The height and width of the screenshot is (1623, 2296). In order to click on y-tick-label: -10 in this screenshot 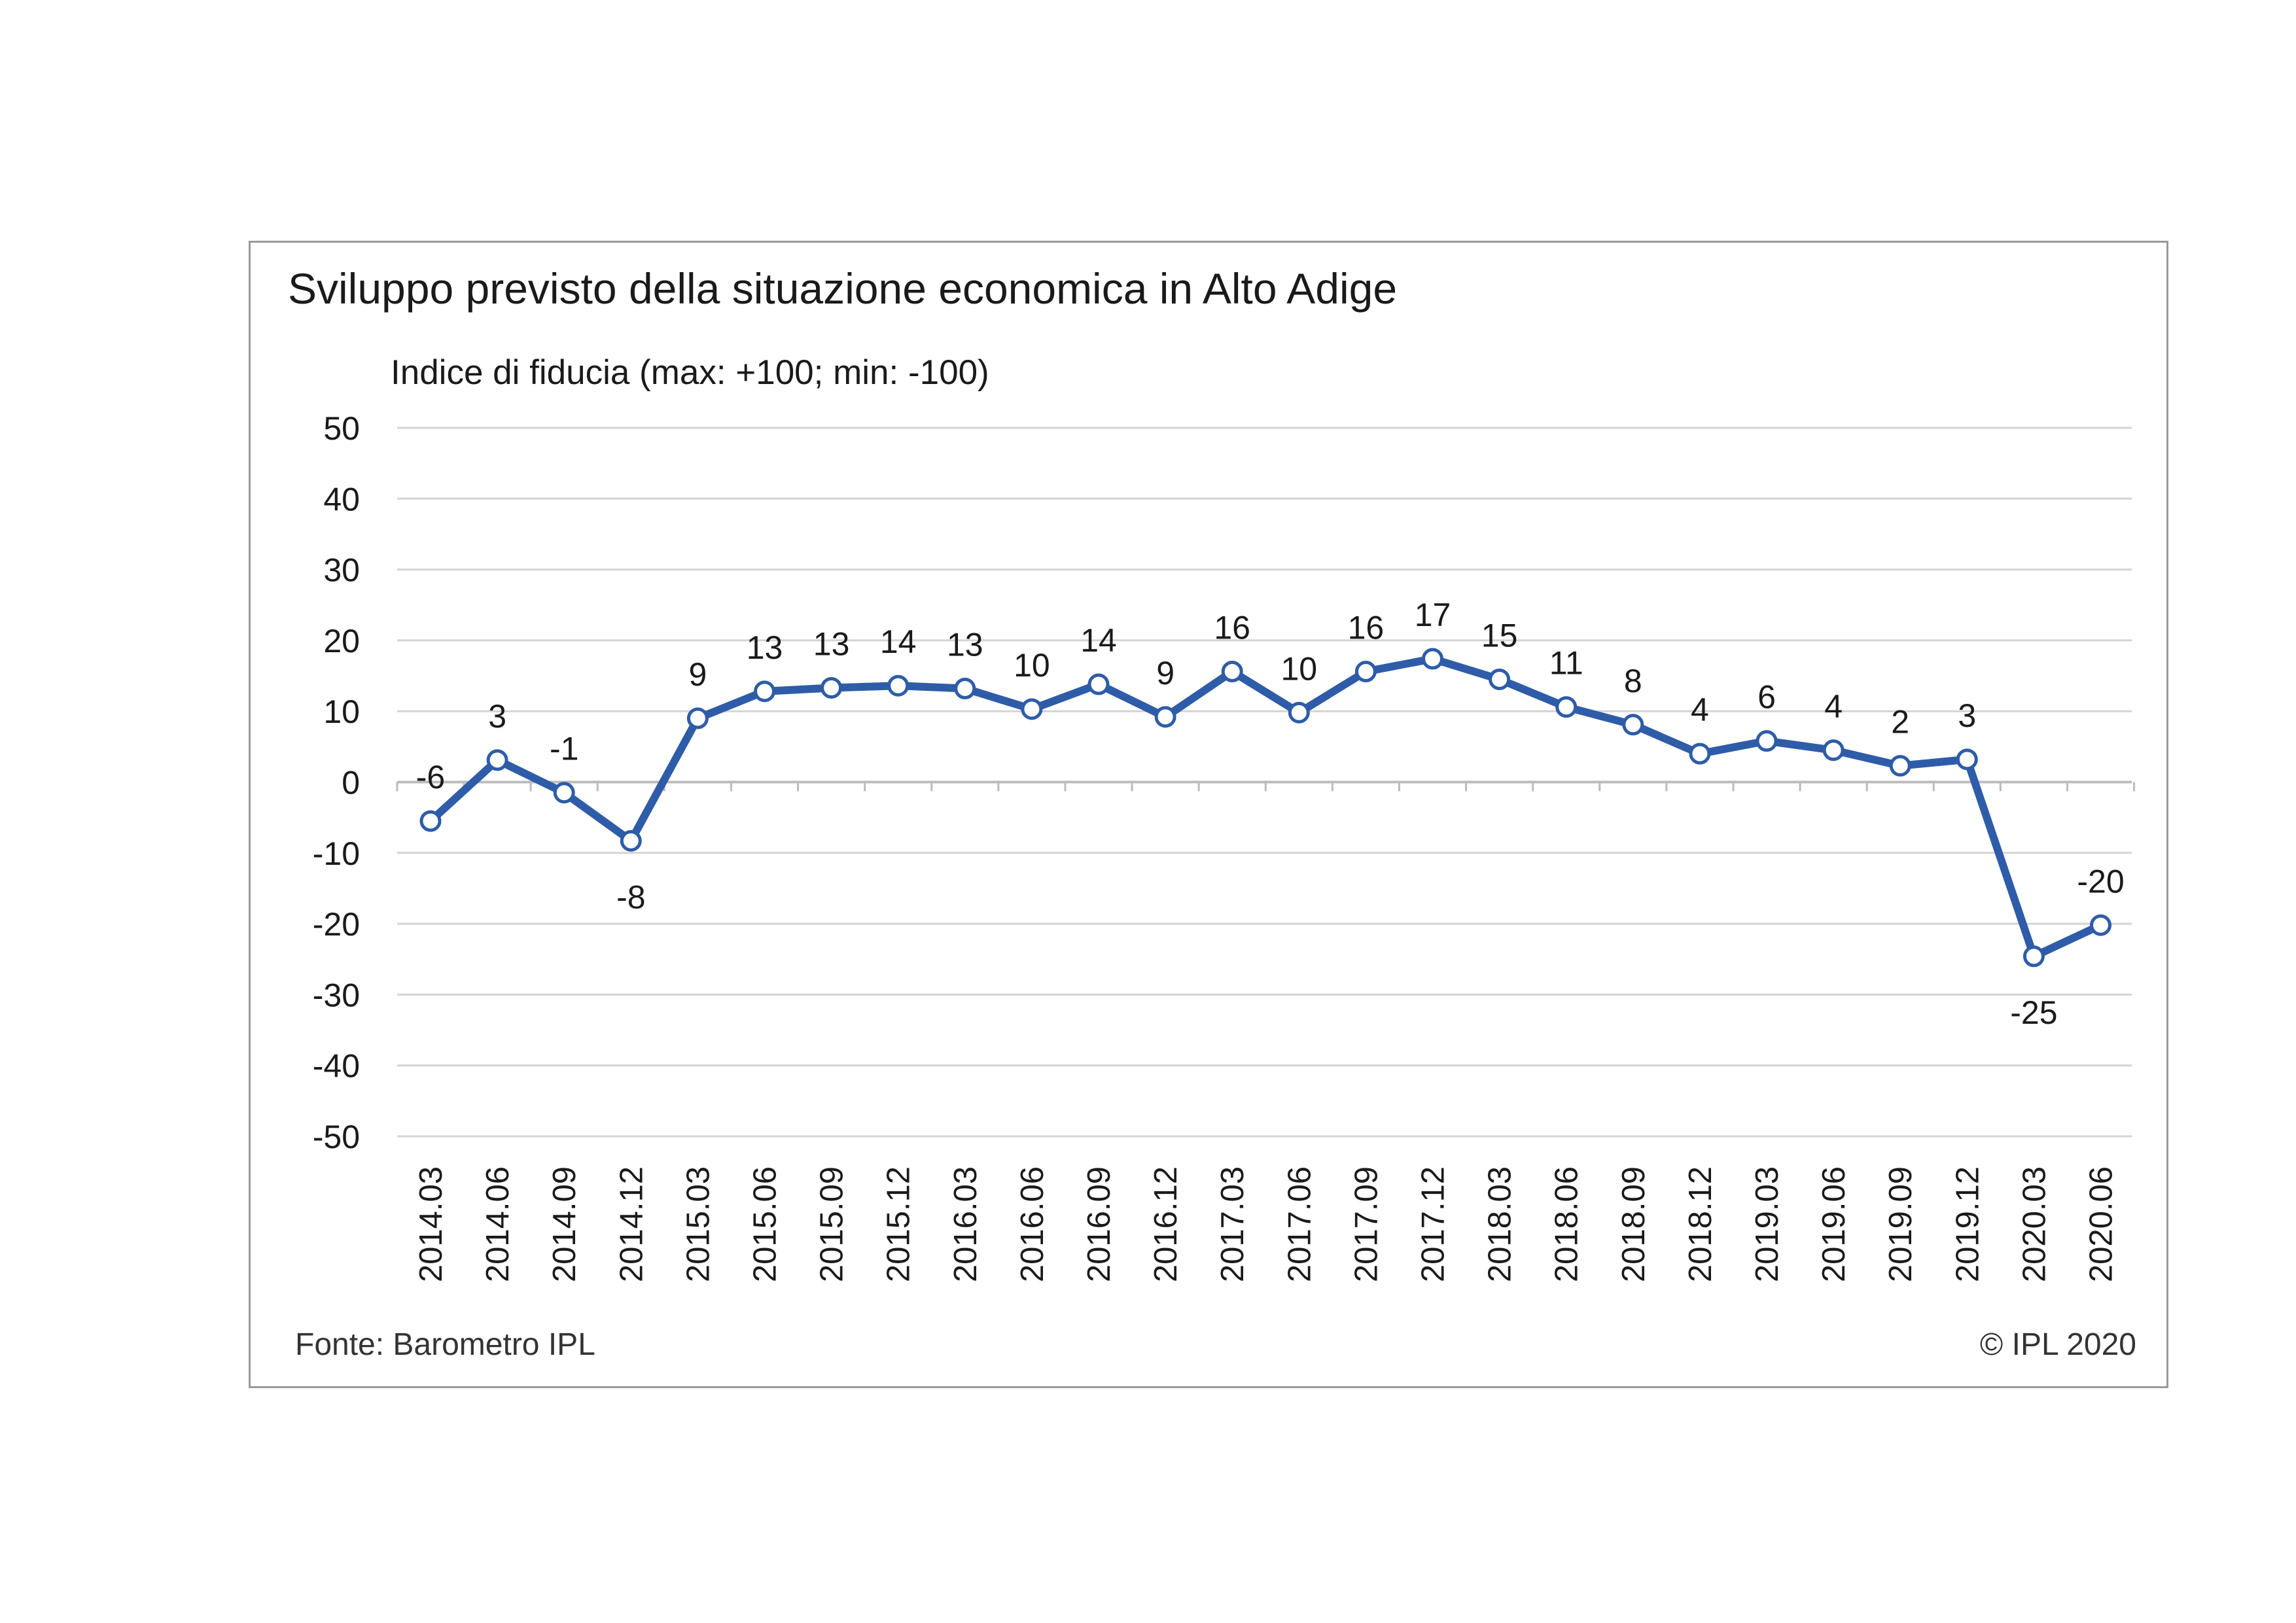, I will do `click(337, 854)`.